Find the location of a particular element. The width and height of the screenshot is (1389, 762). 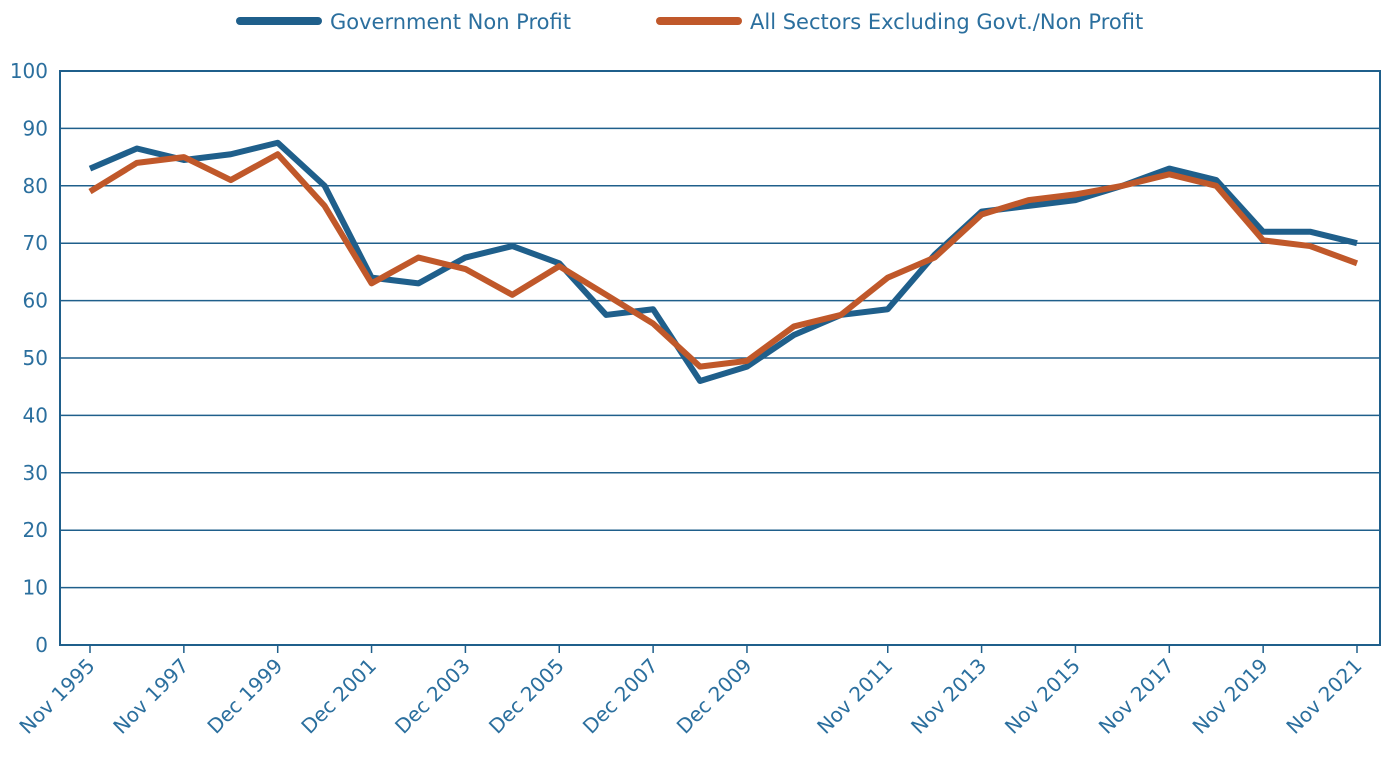

x-tick-label: Nov 2011 is located at coordinates (854, 696).